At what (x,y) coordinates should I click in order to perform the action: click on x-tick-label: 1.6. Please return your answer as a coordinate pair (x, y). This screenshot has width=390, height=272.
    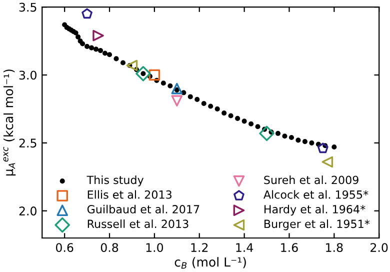
    Looking at the image, I should click on (289, 247).